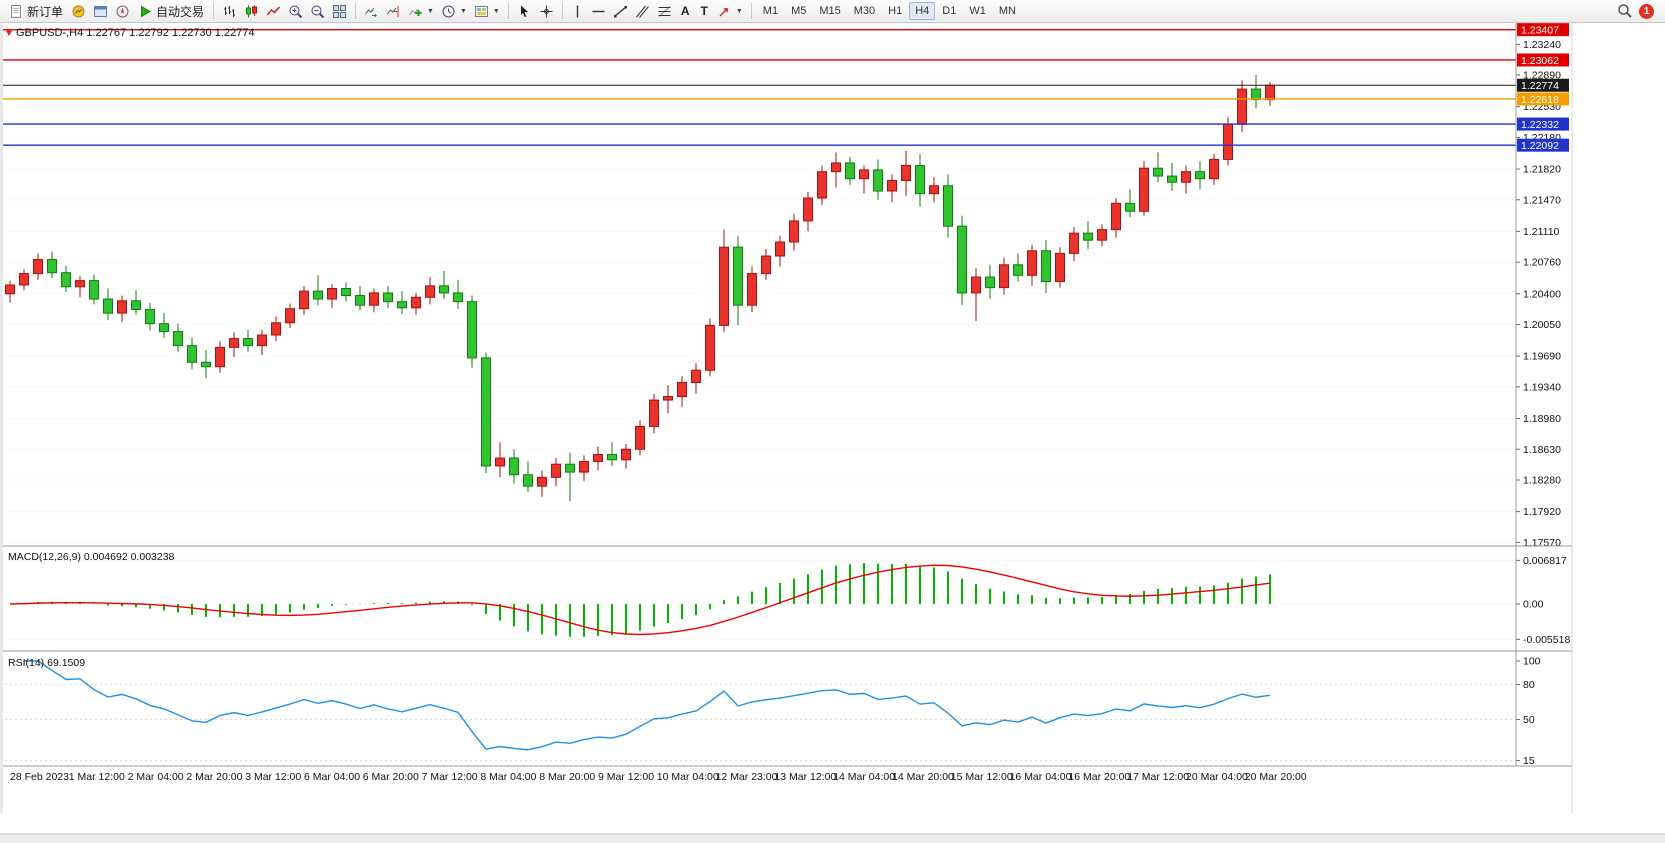 This screenshot has height=843, width=1665. I want to click on templates-icon, so click(481, 11).